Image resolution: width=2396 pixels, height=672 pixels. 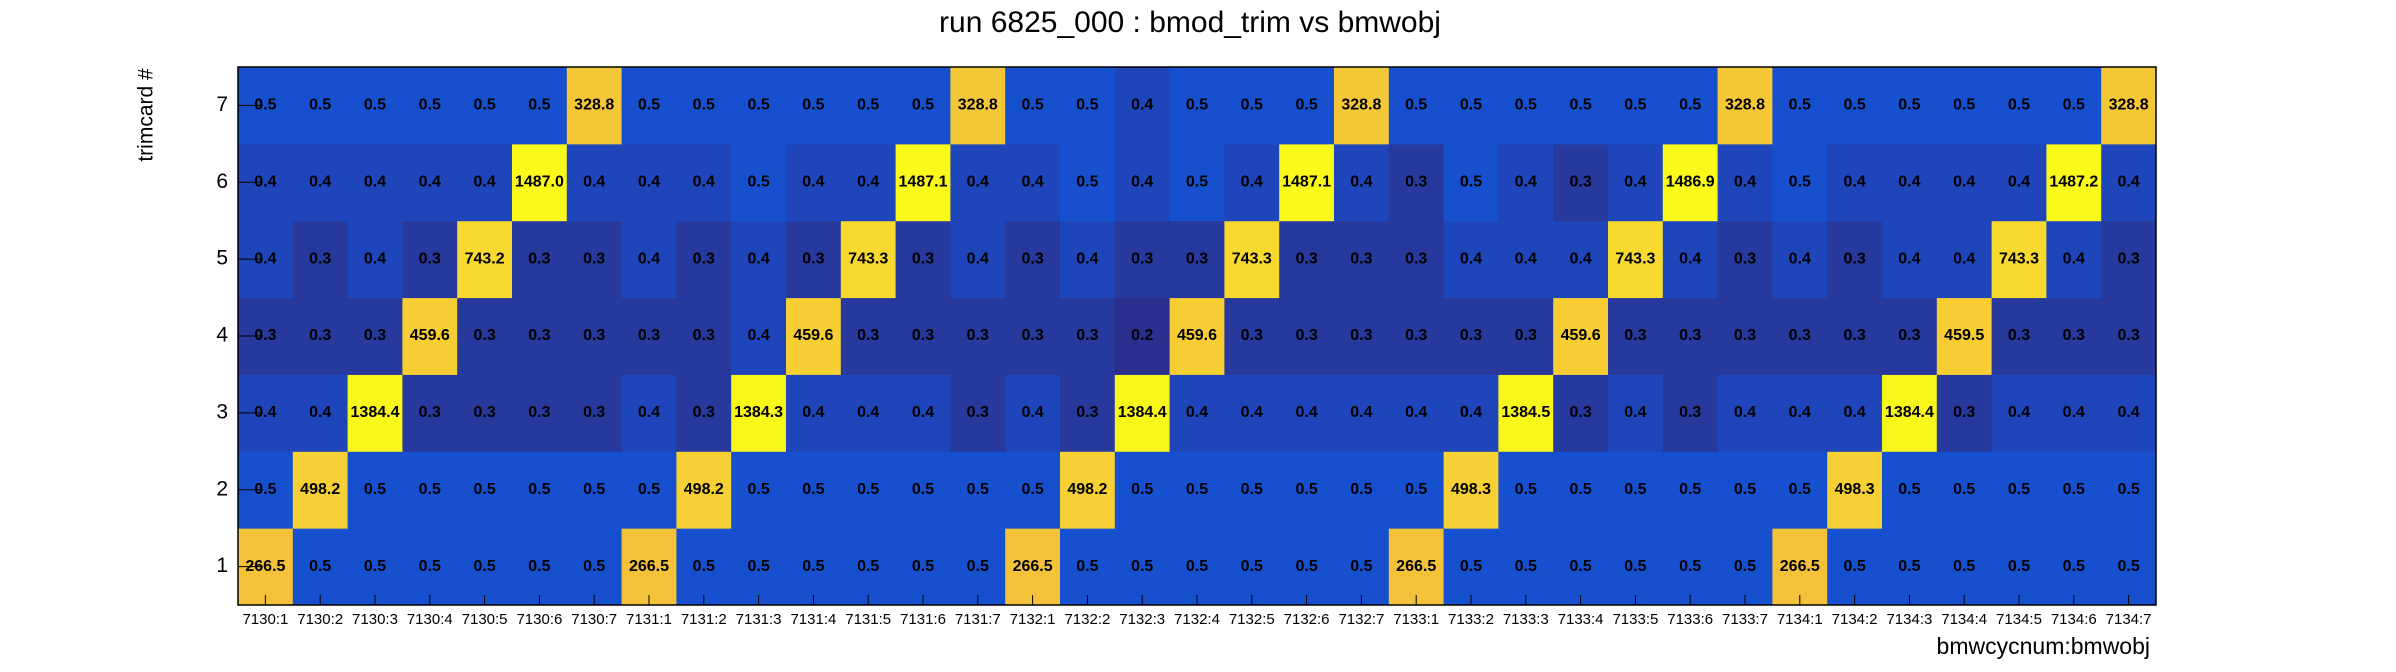 What do you see at coordinates (1197, 619) in the screenshot?
I see `x-tick-label: 7132:4` at bounding box center [1197, 619].